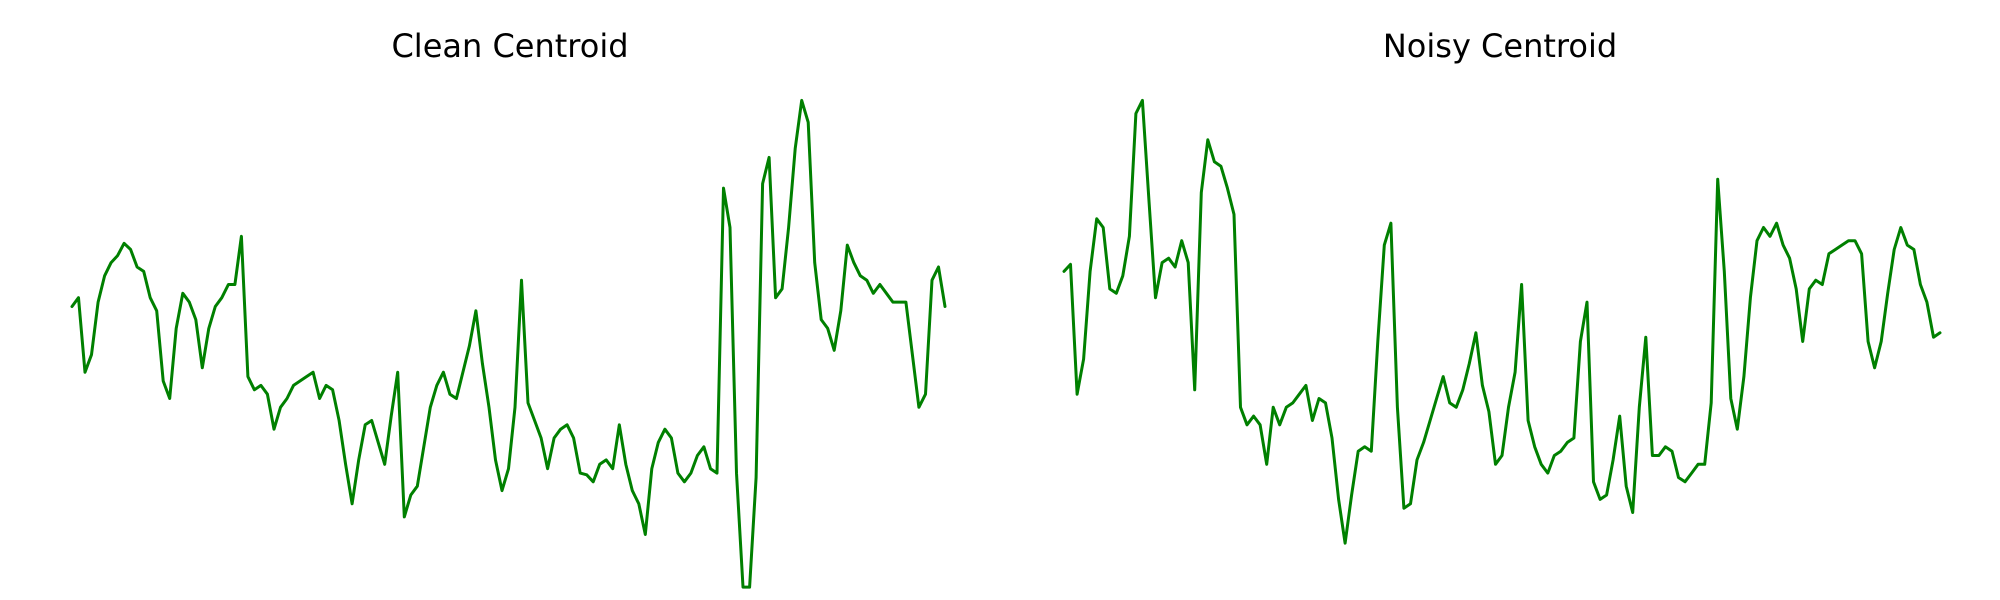 The width and height of the screenshot is (2000, 600). I want to click on noisy-centroid-title: Noisy Centroid, so click(1500, 46).